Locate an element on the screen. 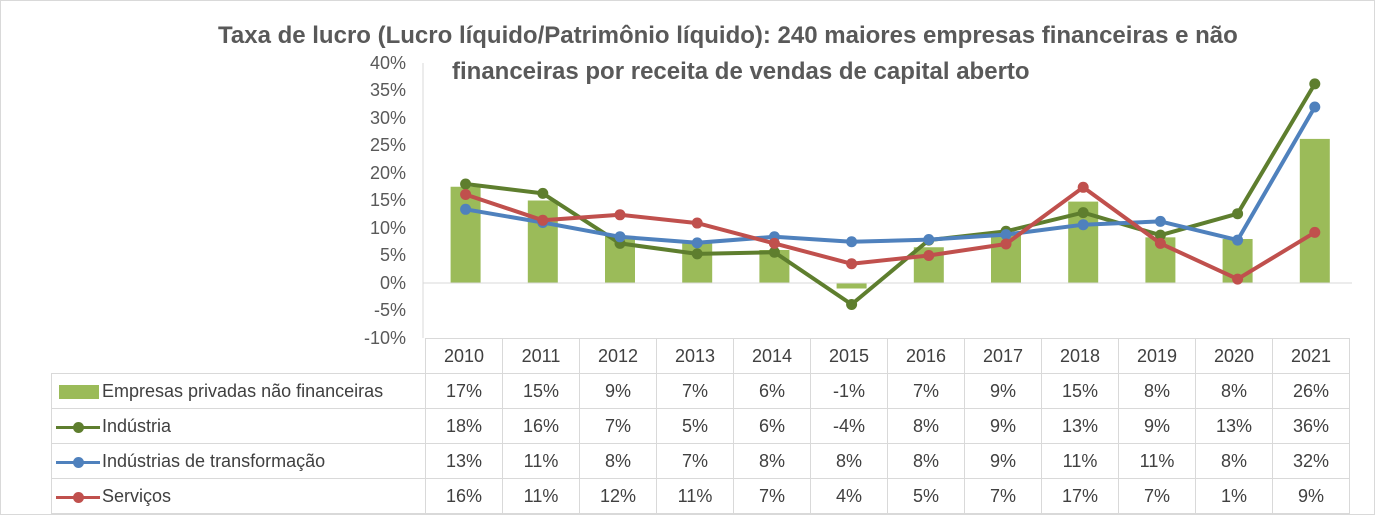  series-point-3-2017 is located at coordinates (1006, 244).